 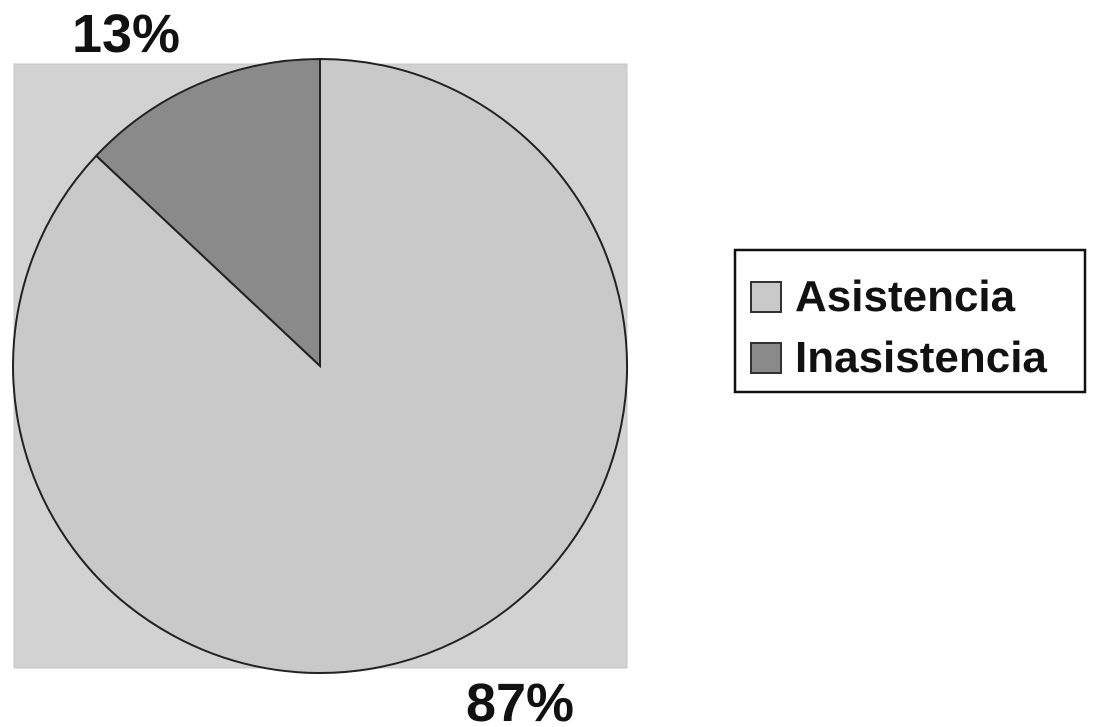 What do you see at coordinates (766, 358) in the screenshot?
I see `legend-swatch-inasistencia` at bounding box center [766, 358].